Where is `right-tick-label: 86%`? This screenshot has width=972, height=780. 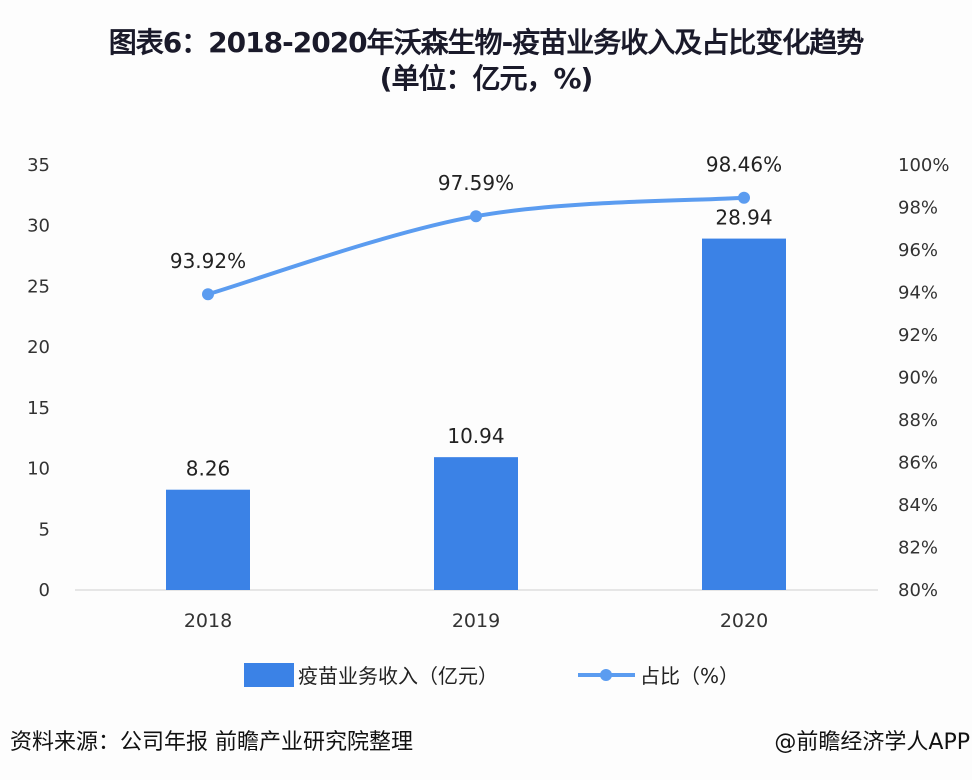 right-tick-label: 86% is located at coordinates (918, 463).